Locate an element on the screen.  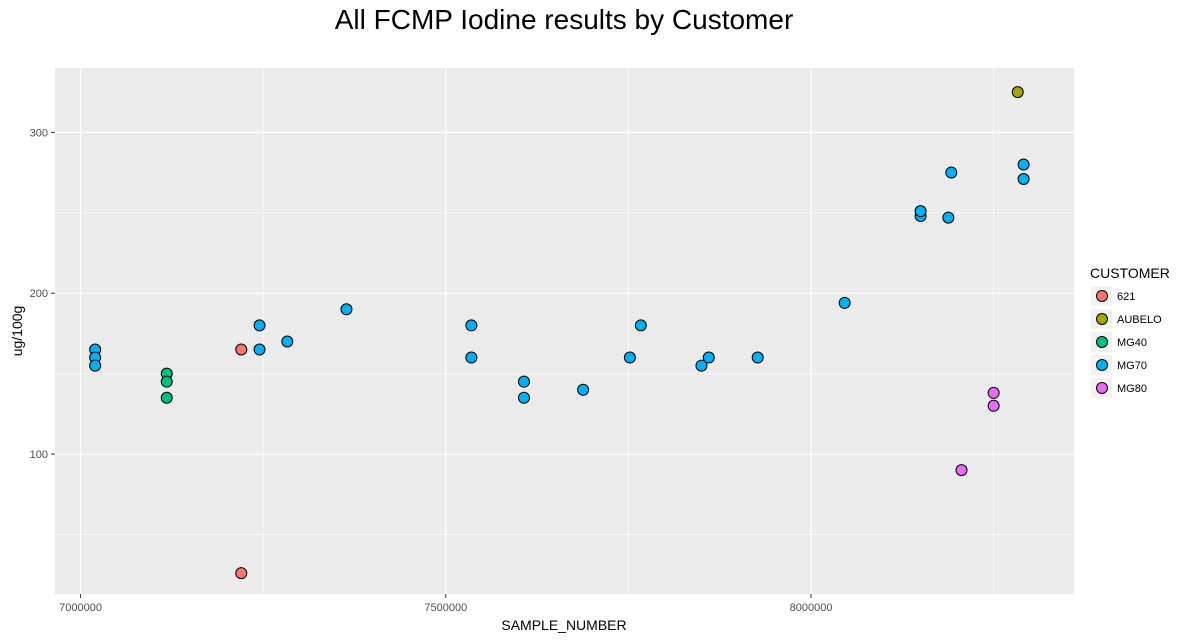
legend: CUSTOMER 621 AUBELO MG40 MG70 MG80 is located at coordinates (1130, 331).